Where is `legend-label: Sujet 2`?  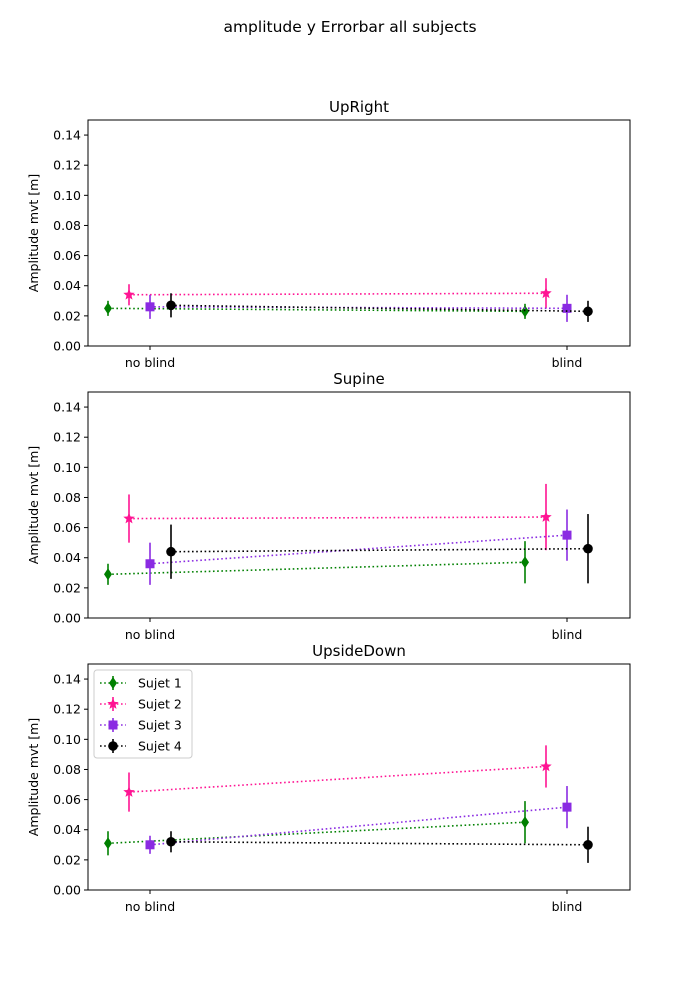 legend-label: Sujet 2 is located at coordinates (160, 704).